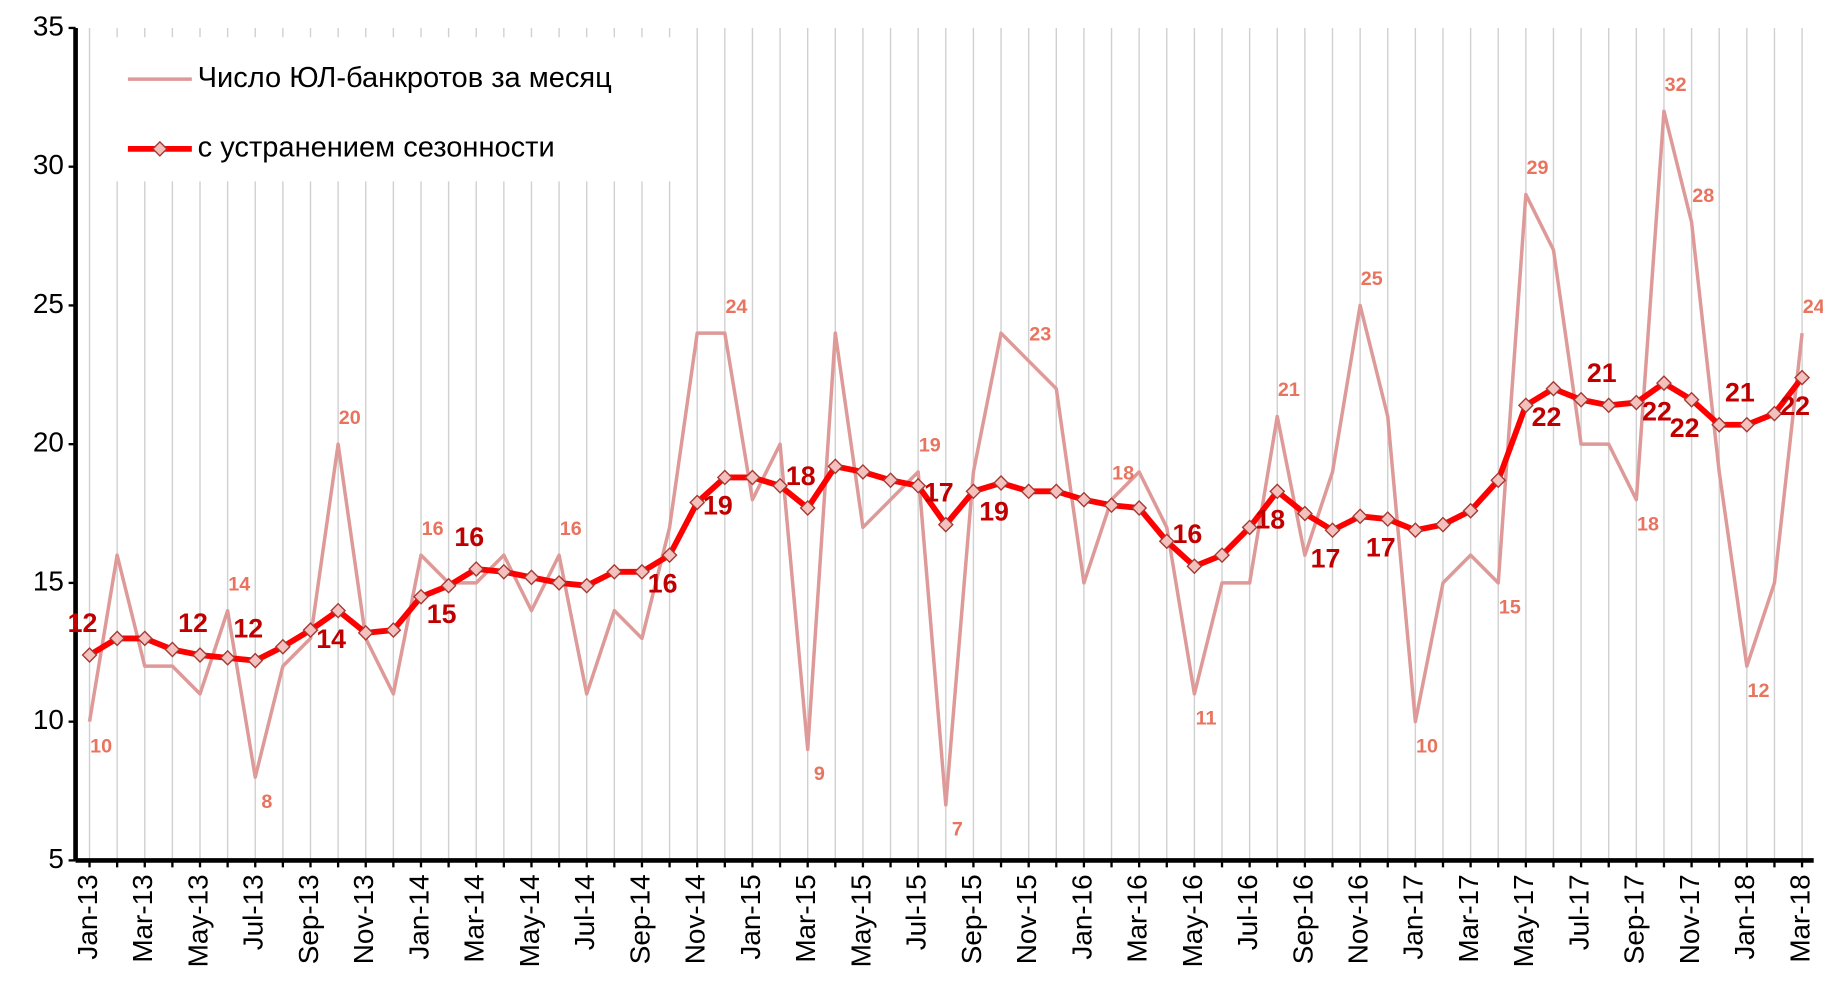 The width and height of the screenshot is (1823, 986). I want to click on x-tick-label: Jan-17, so click(1413, 916).